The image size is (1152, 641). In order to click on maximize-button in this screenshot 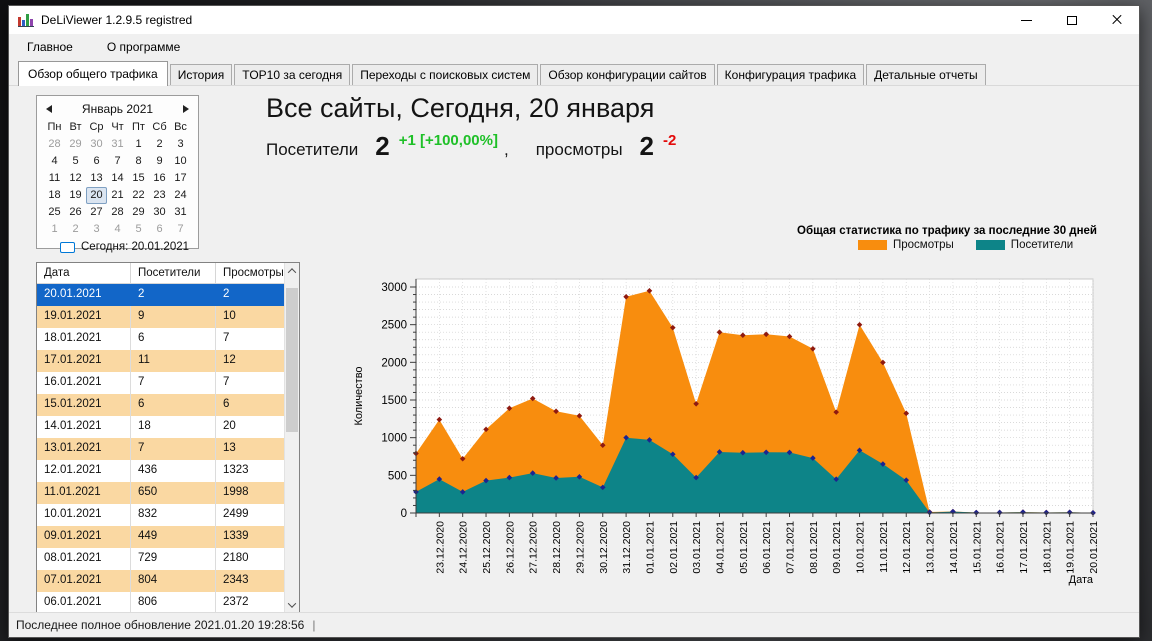, I will do `click(1071, 20)`.